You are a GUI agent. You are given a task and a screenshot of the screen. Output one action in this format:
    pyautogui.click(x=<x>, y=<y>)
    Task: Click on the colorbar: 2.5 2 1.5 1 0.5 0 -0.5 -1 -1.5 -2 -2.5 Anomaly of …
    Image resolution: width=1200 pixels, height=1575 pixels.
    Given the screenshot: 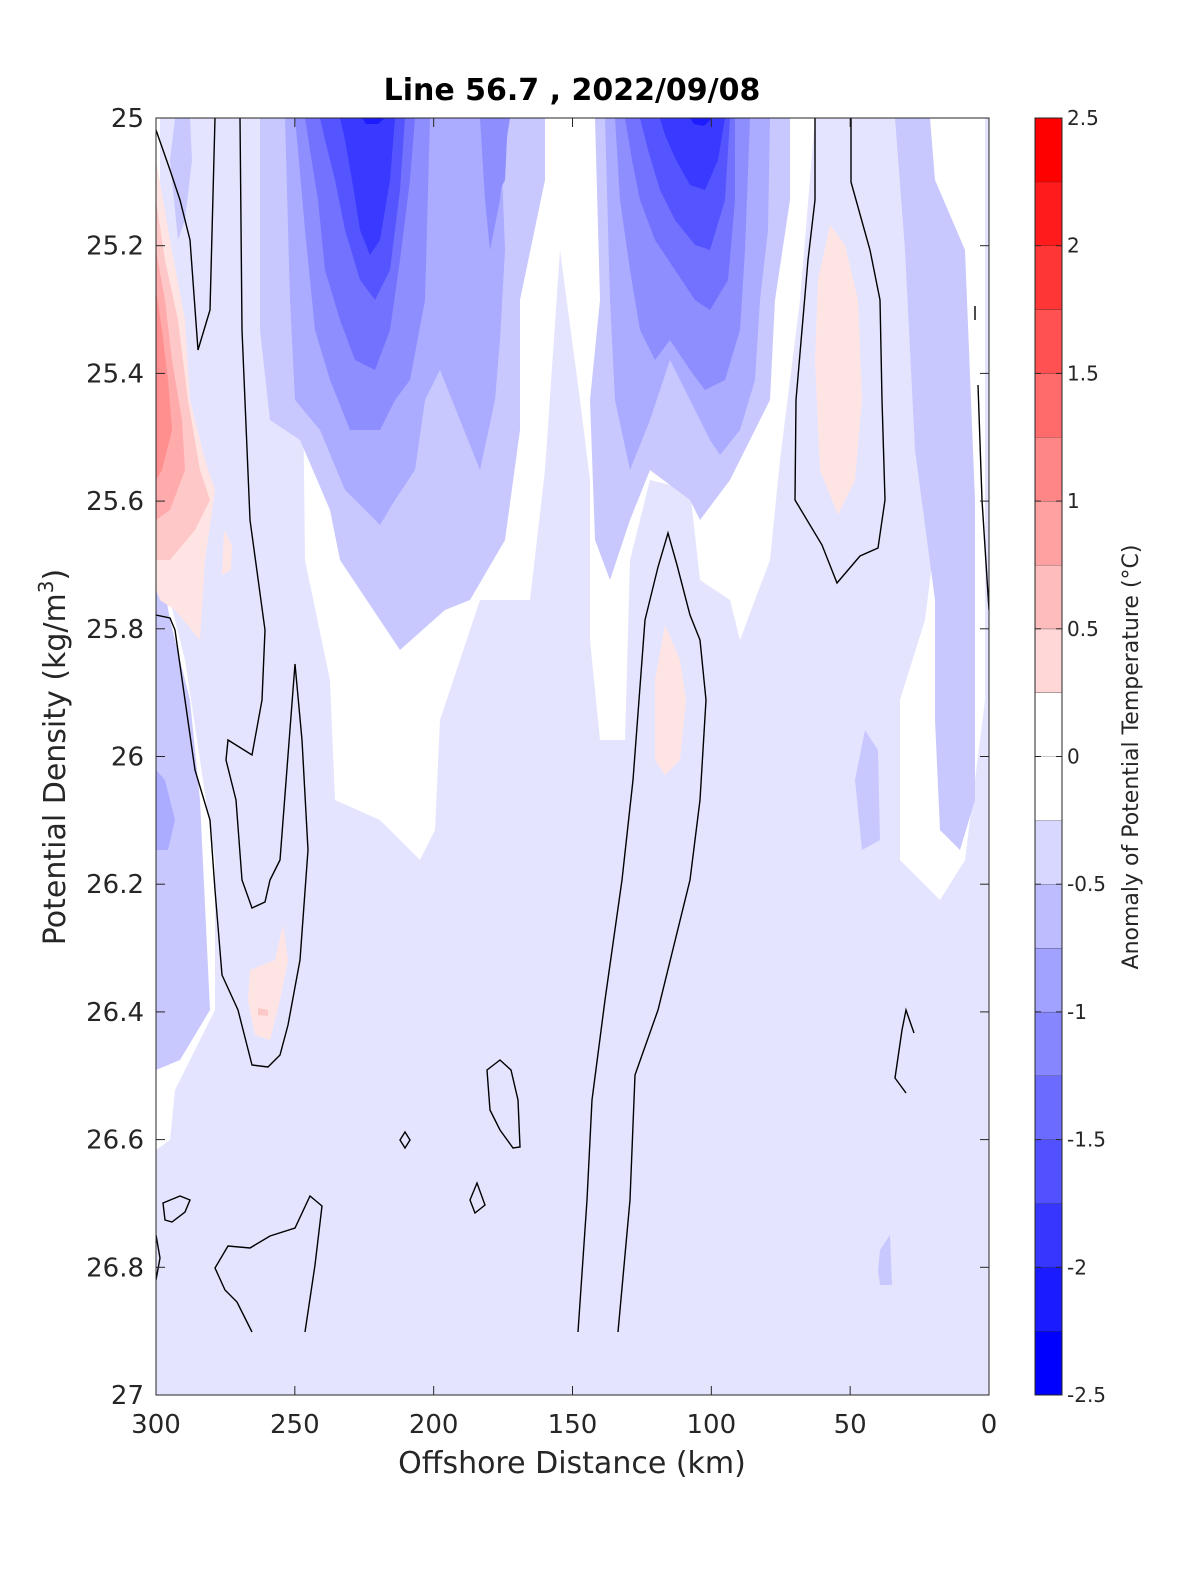 What is the action you would take?
    pyautogui.click(x=1089, y=756)
    